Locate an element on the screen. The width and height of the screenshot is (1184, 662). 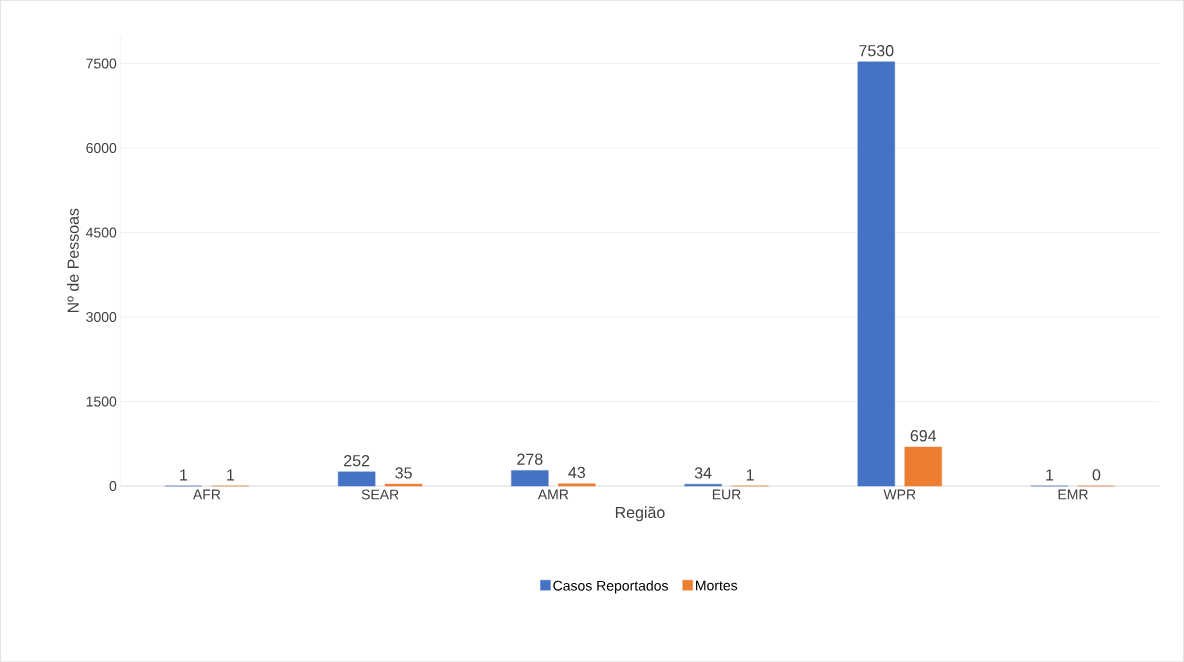
legend-label: Mortes is located at coordinates (717, 585).